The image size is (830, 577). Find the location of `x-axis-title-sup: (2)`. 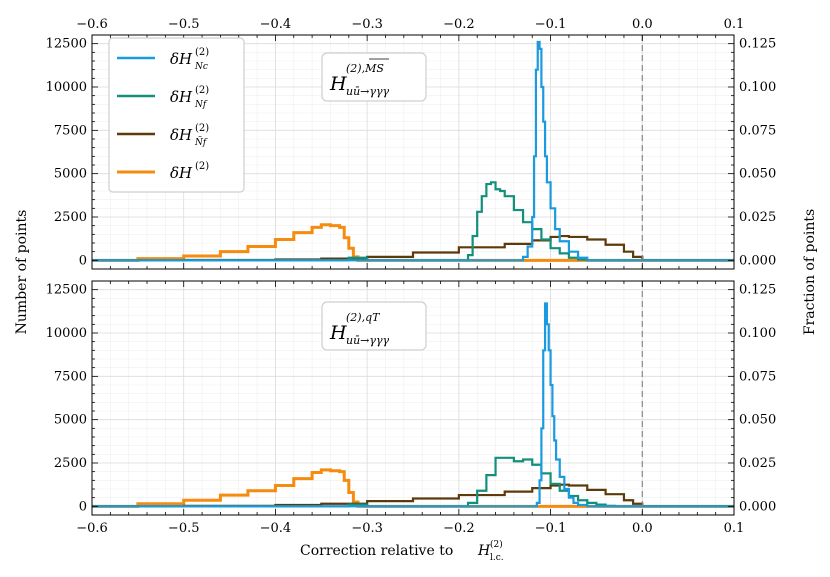

x-axis-title-sup: (2) is located at coordinates (496, 544).